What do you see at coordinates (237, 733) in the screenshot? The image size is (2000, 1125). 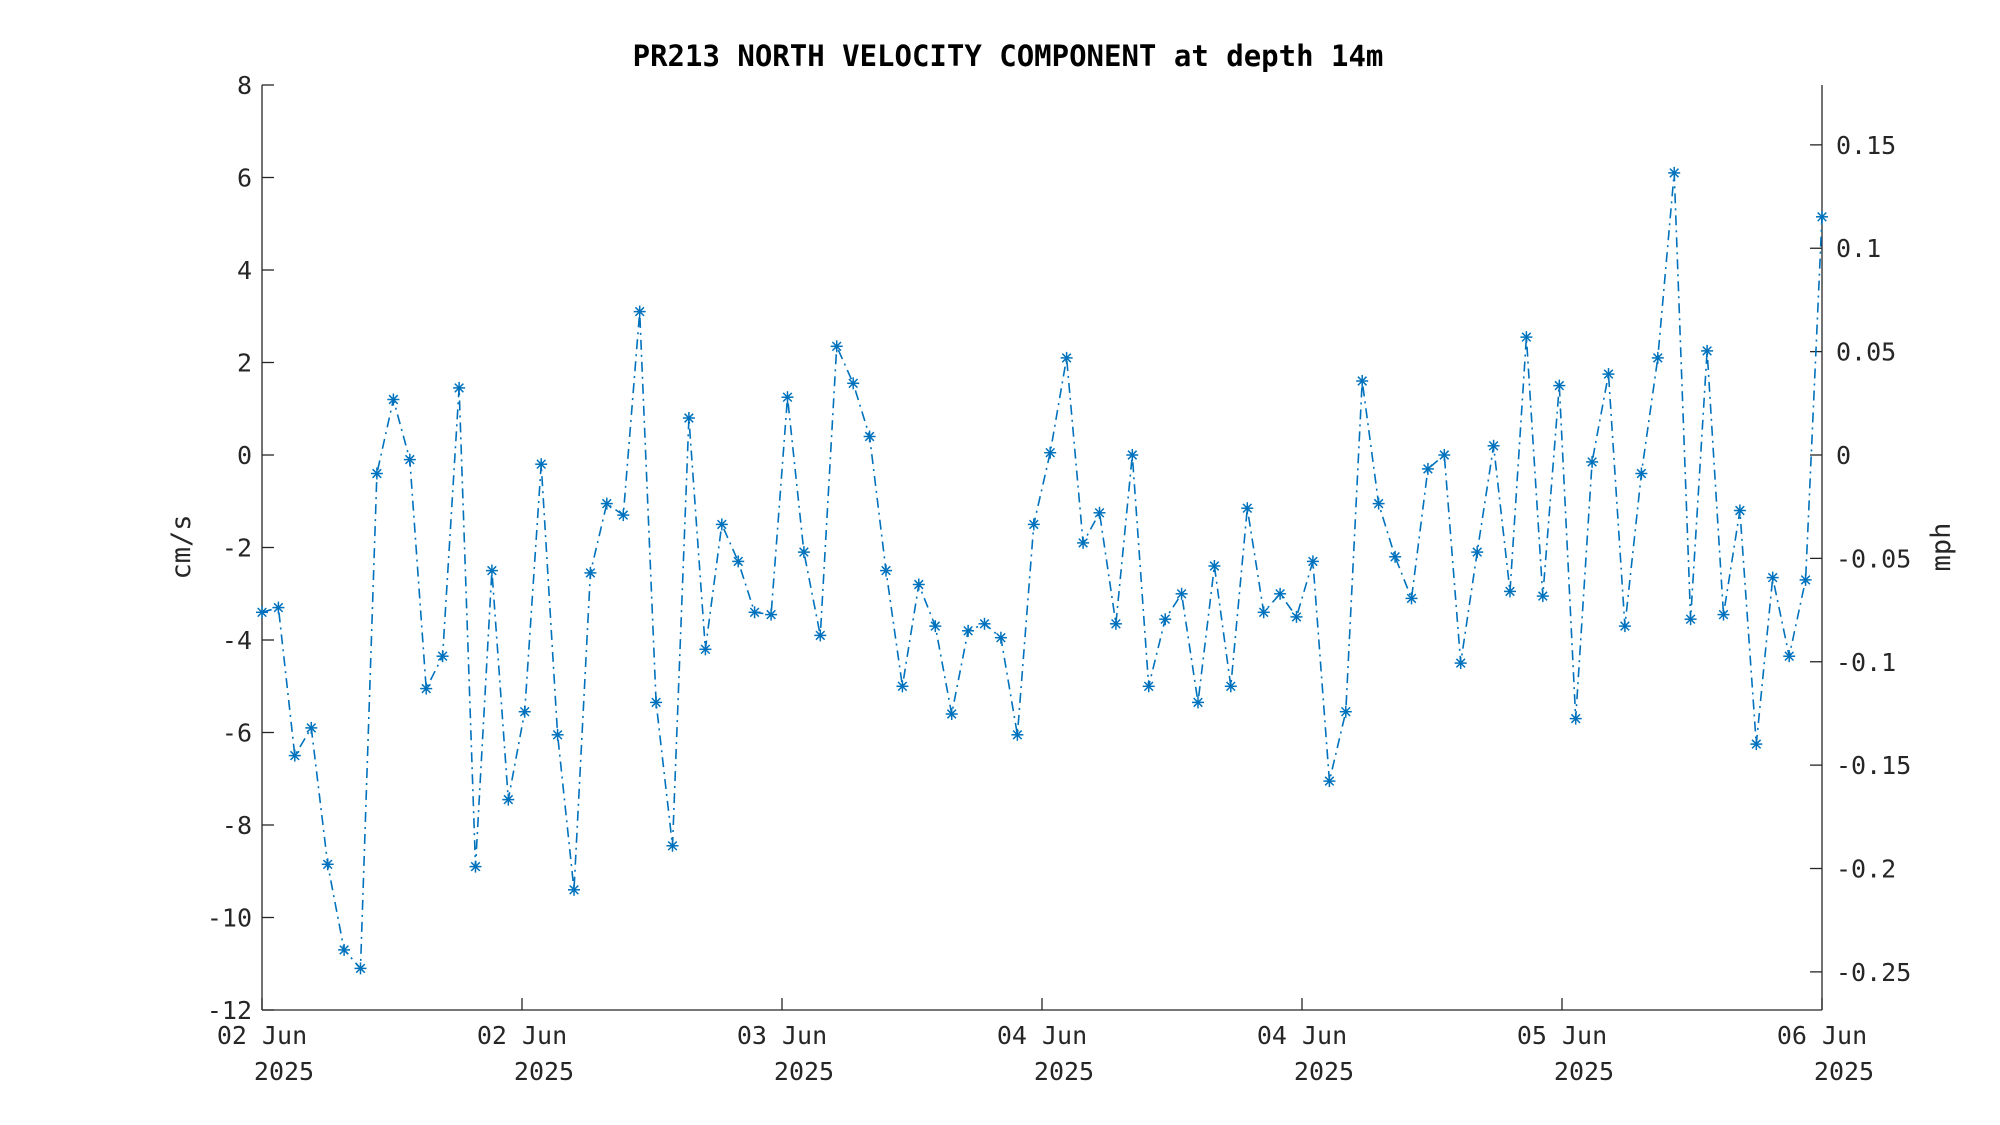 I see `y-tick-label: -6` at bounding box center [237, 733].